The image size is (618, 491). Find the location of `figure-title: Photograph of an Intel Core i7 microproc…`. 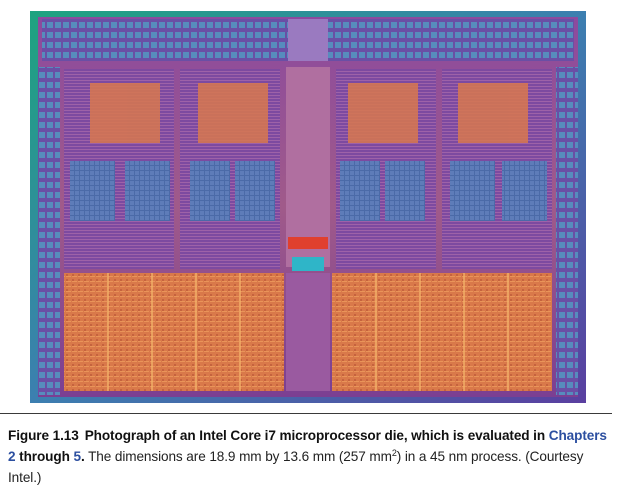

figure-title: Photograph of an Intel Core i7 microproc… is located at coordinates (315, 435).